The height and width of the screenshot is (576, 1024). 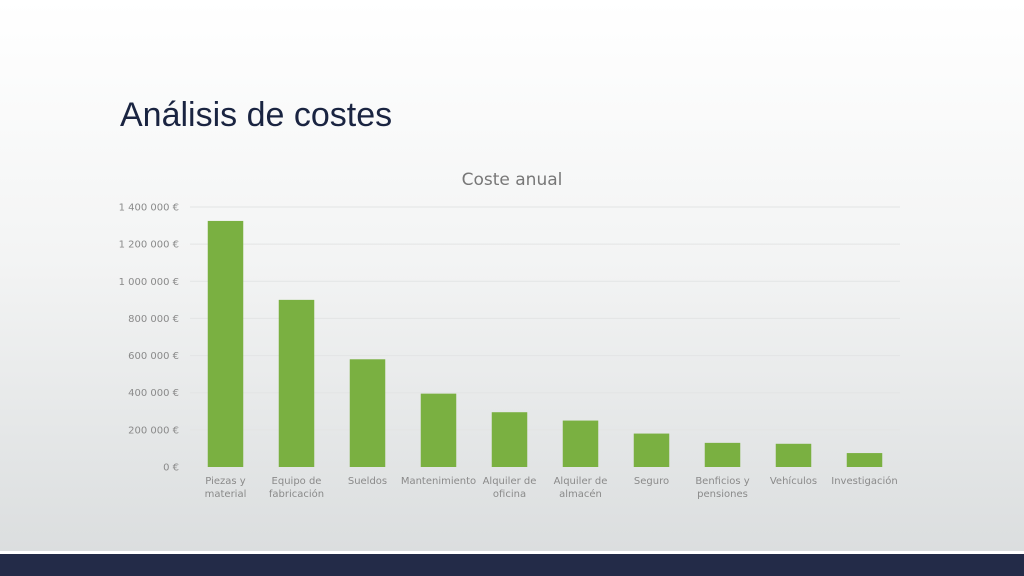 I want to click on y-tick-label: 1 200 000 €, so click(x=149, y=245).